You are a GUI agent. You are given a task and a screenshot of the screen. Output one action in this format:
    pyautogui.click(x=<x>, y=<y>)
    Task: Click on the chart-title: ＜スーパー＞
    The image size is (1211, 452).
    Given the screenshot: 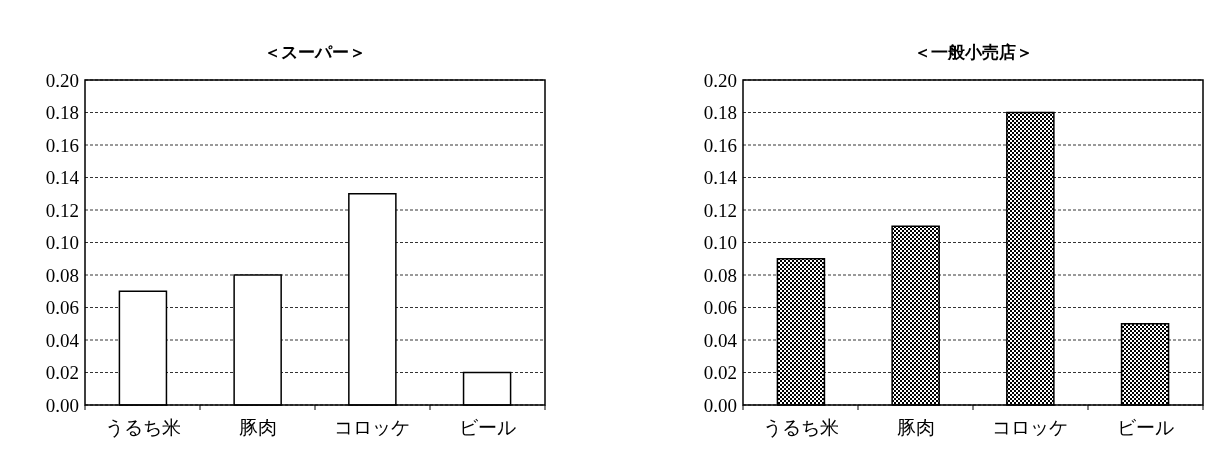 What is the action you would take?
    pyautogui.click(x=315, y=52)
    